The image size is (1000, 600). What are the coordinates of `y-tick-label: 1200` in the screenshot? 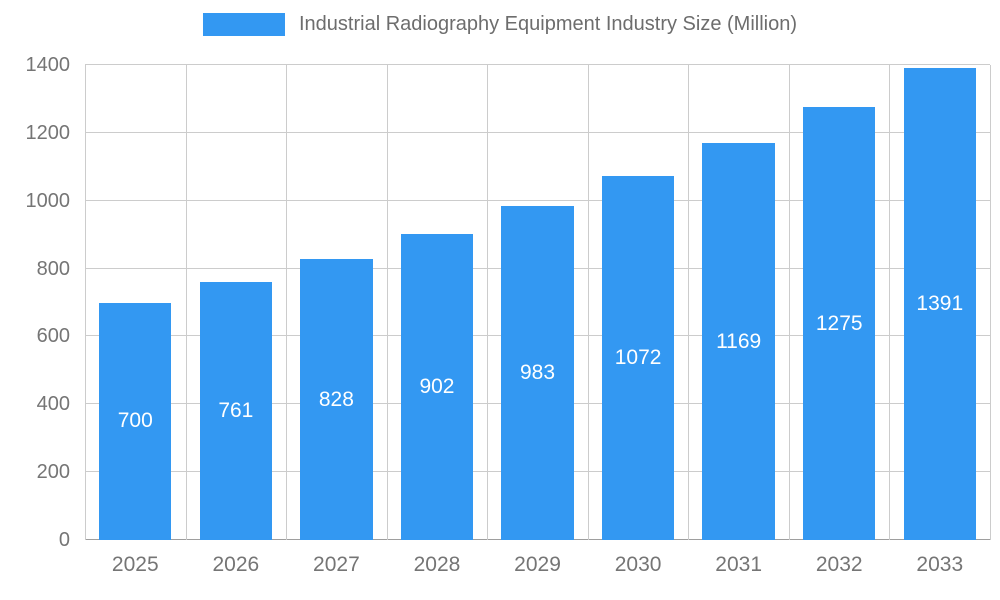 It's located at (48, 132).